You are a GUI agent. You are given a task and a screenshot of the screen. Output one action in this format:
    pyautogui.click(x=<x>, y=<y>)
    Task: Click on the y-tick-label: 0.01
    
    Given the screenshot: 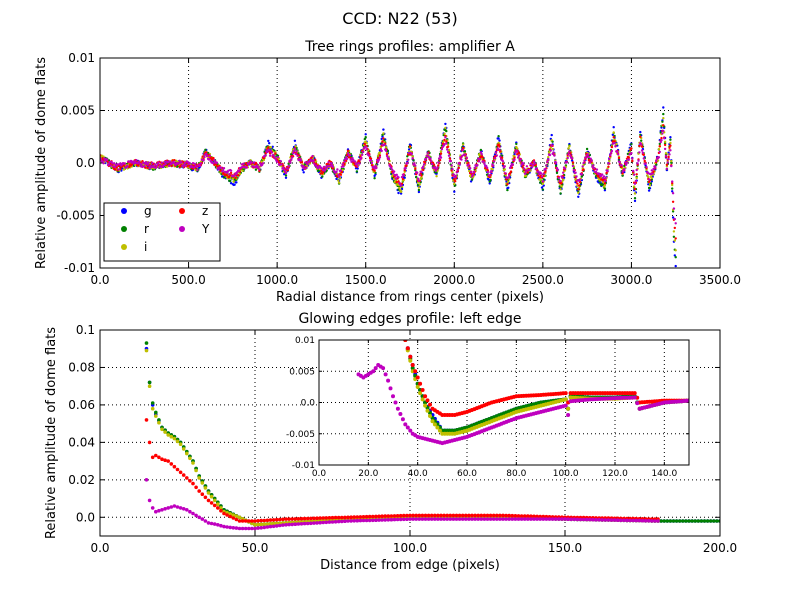 What is the action you would take?
    pyautogui.click(x=305, y=341)
    